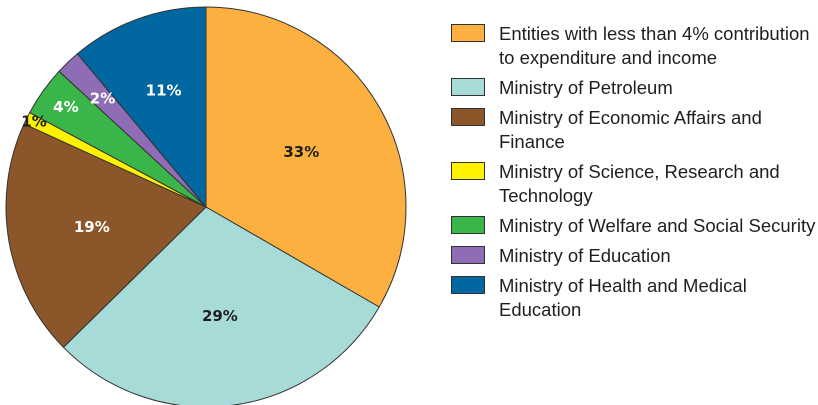 The width and height of the screenshot is (818, 405). Describe the element at coordinates (102, 98) in the screenshot. I see `pie-label-5: 2%` at that location.